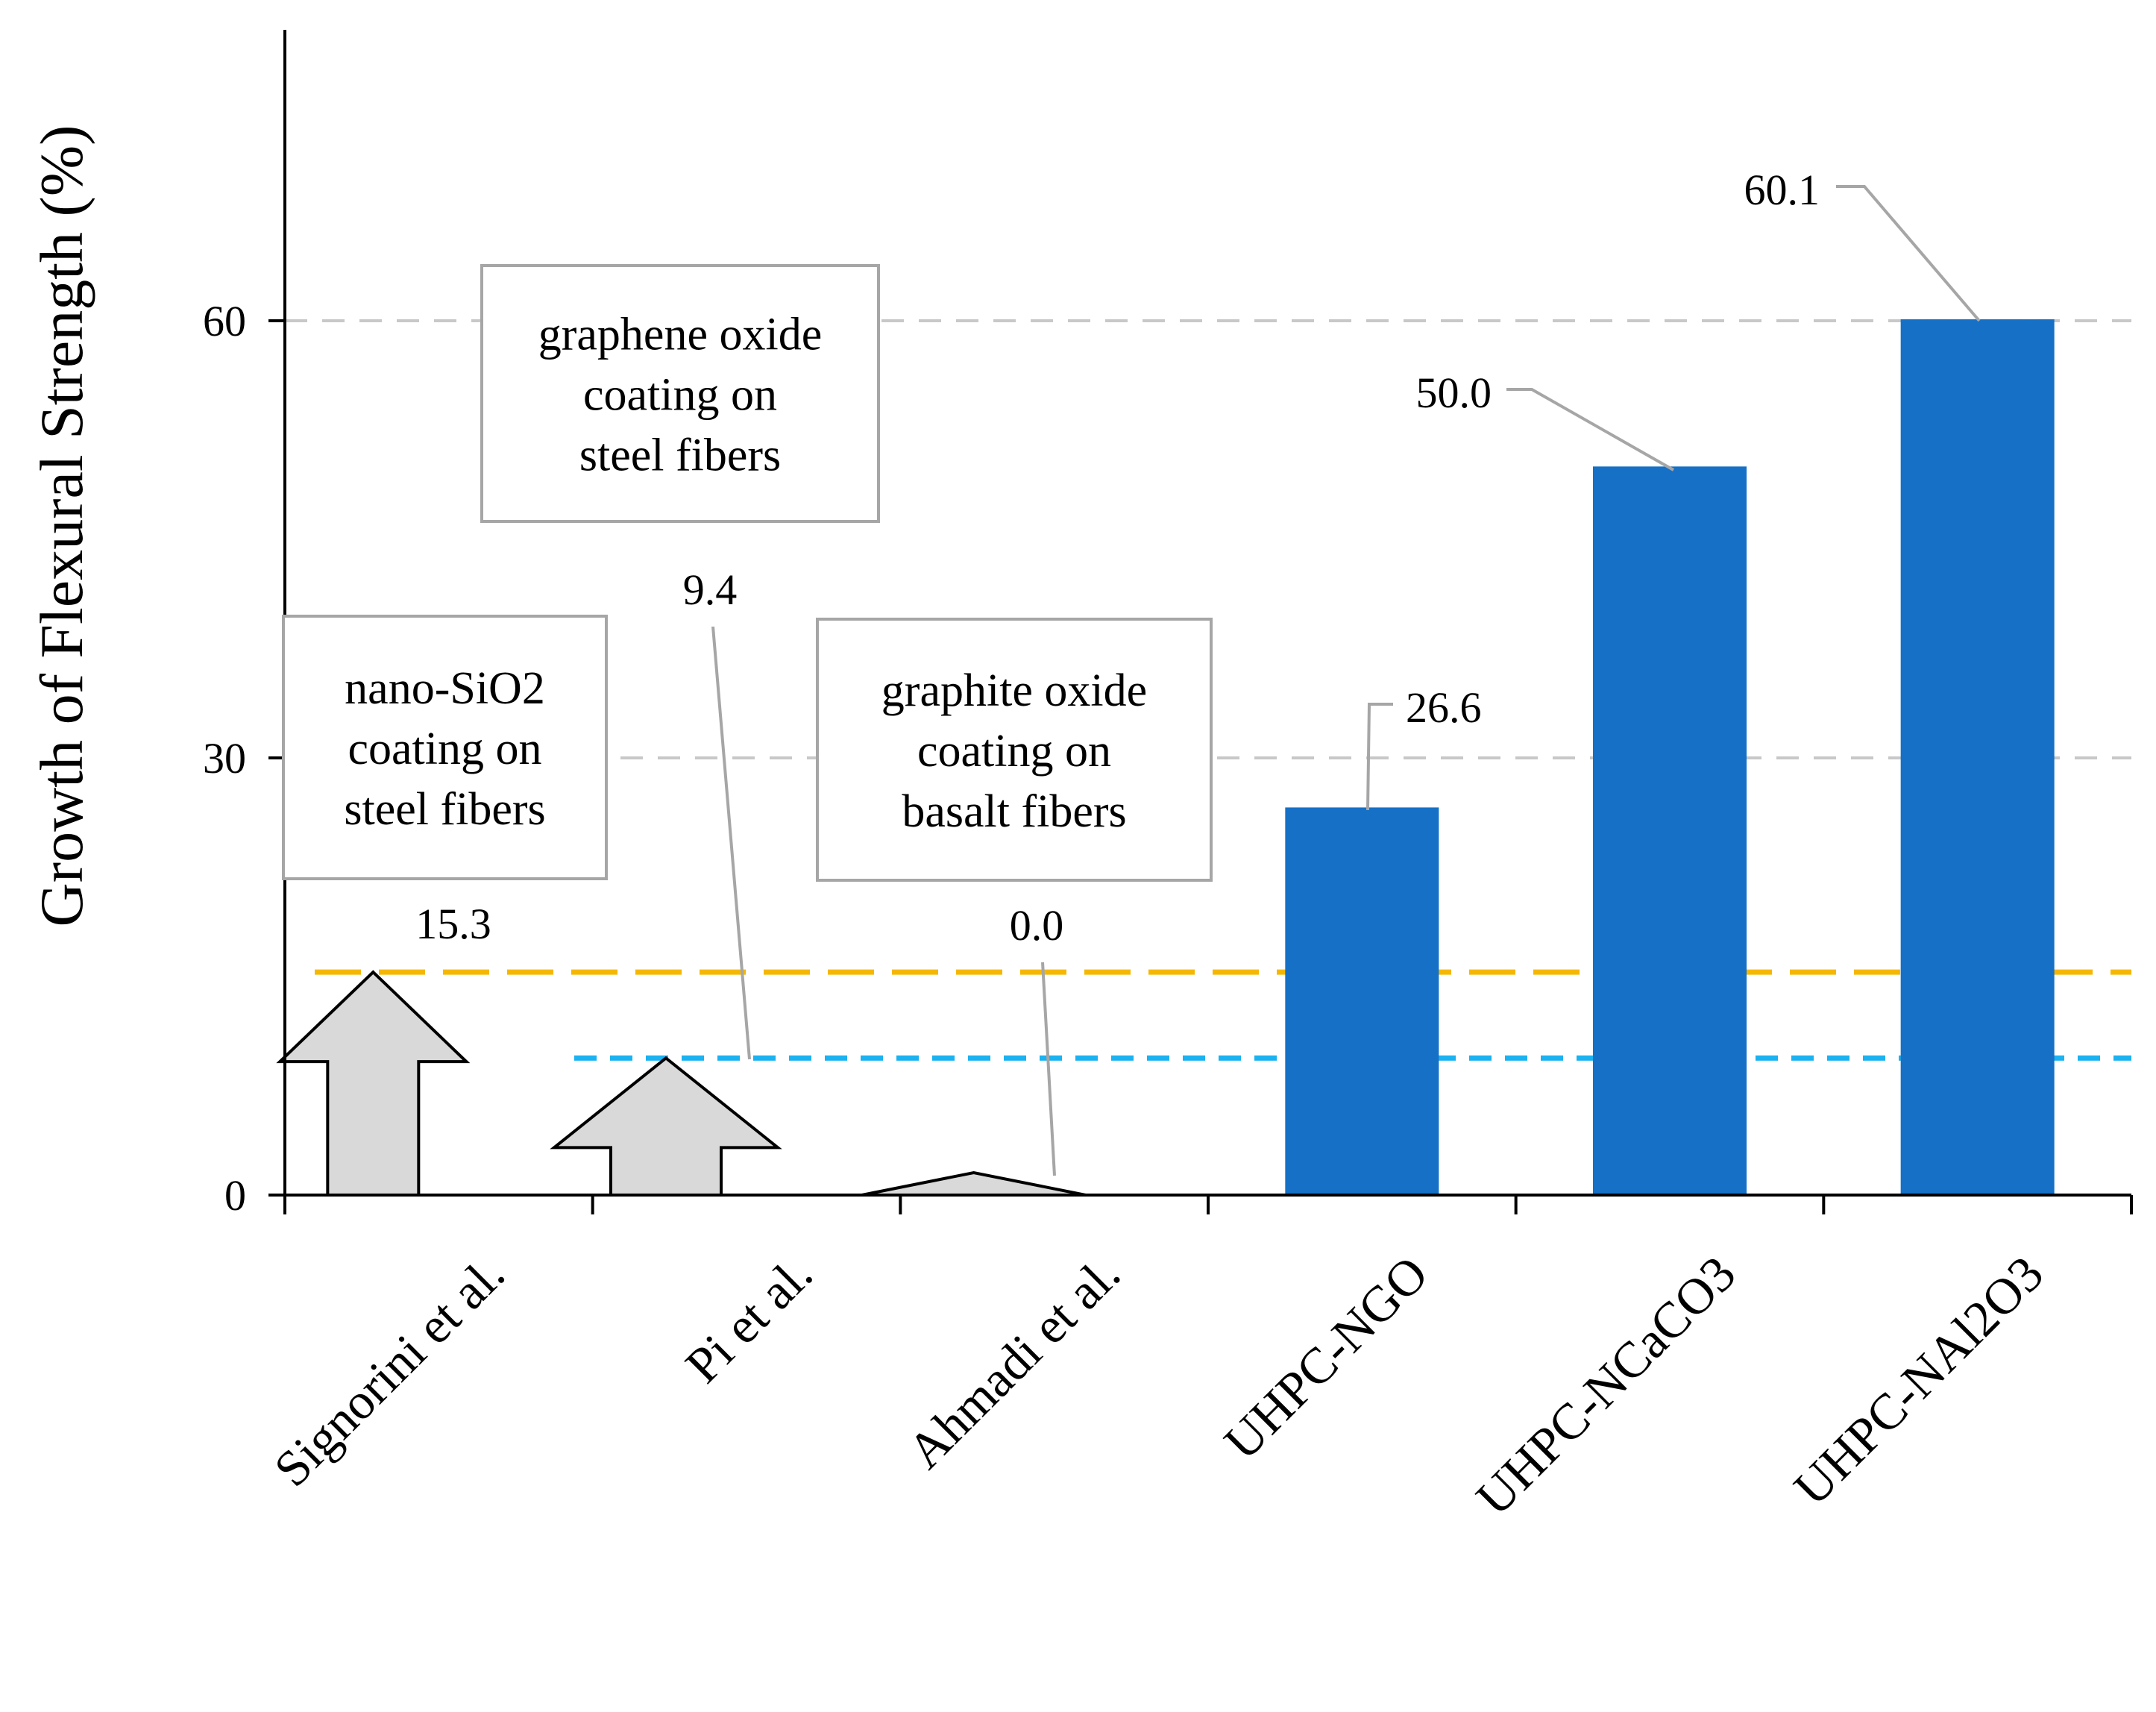  What do you see at coordinates (389, 1371) in the screenshot?
I see `x-tick-label-Signorini et al.: Signorini et al.` at bounding box center [389, 1371].